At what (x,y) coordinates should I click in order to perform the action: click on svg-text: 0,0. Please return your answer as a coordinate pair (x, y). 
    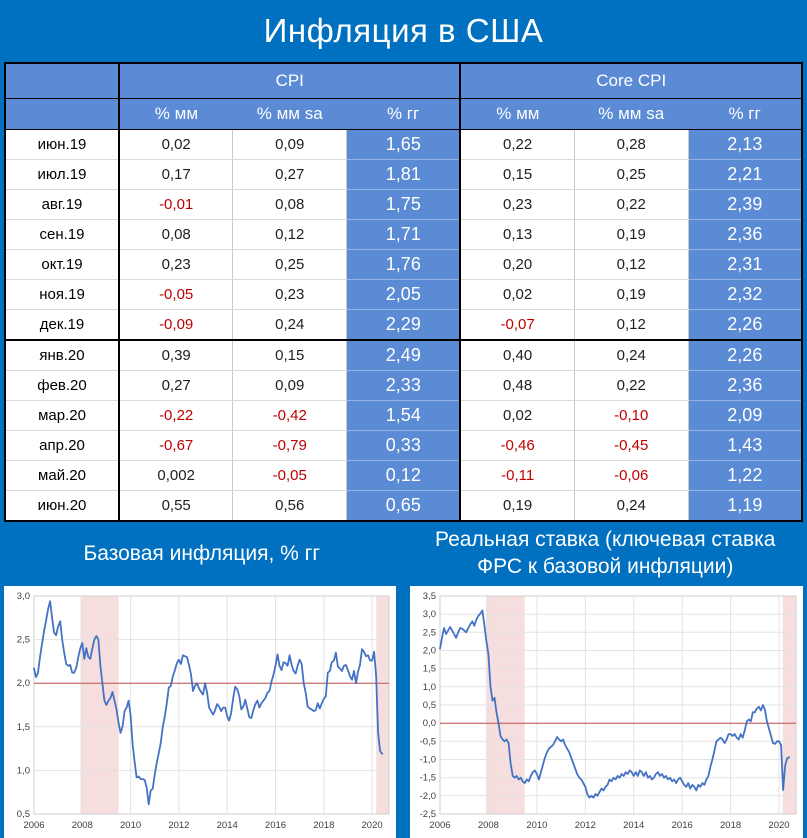
    Looking at the image, I should click on (429, 723).